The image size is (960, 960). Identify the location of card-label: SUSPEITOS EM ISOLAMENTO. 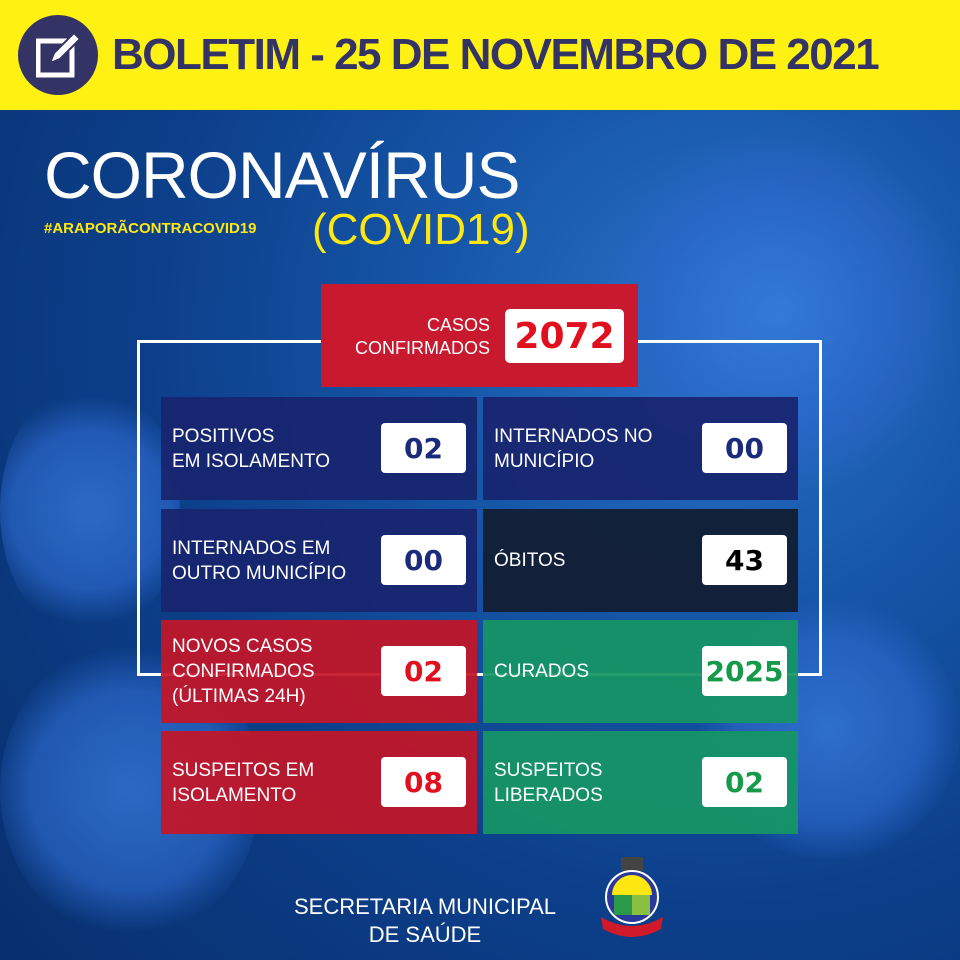
(243, 783).